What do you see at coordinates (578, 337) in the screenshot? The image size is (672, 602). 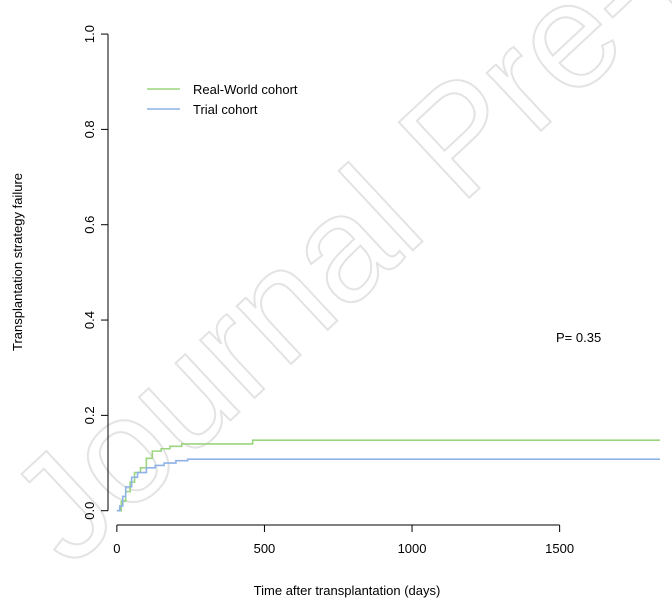 I see `p-value-annotation: P= 0.35` at bounding box center [578, 337].